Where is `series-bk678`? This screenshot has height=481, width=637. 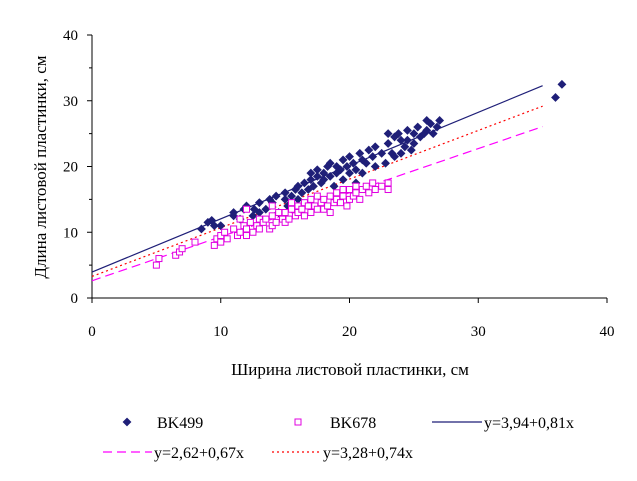
series-bk678 is located at coordinates (272, 224).